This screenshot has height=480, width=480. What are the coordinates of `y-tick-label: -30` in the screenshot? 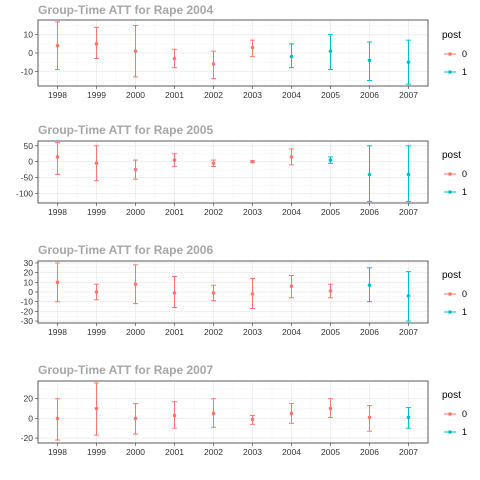 It's located at (27, 321).